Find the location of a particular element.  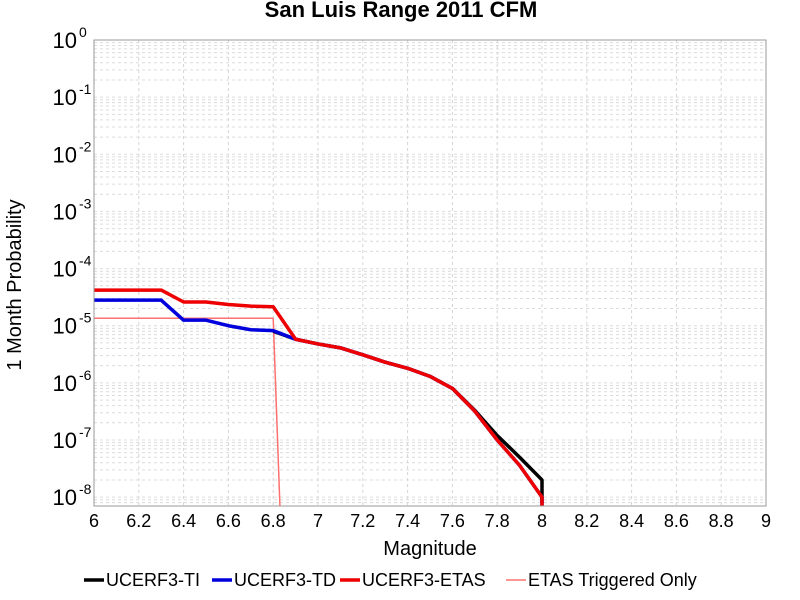

y-tick-exponent: -7 is located at coordinates (85, 432).